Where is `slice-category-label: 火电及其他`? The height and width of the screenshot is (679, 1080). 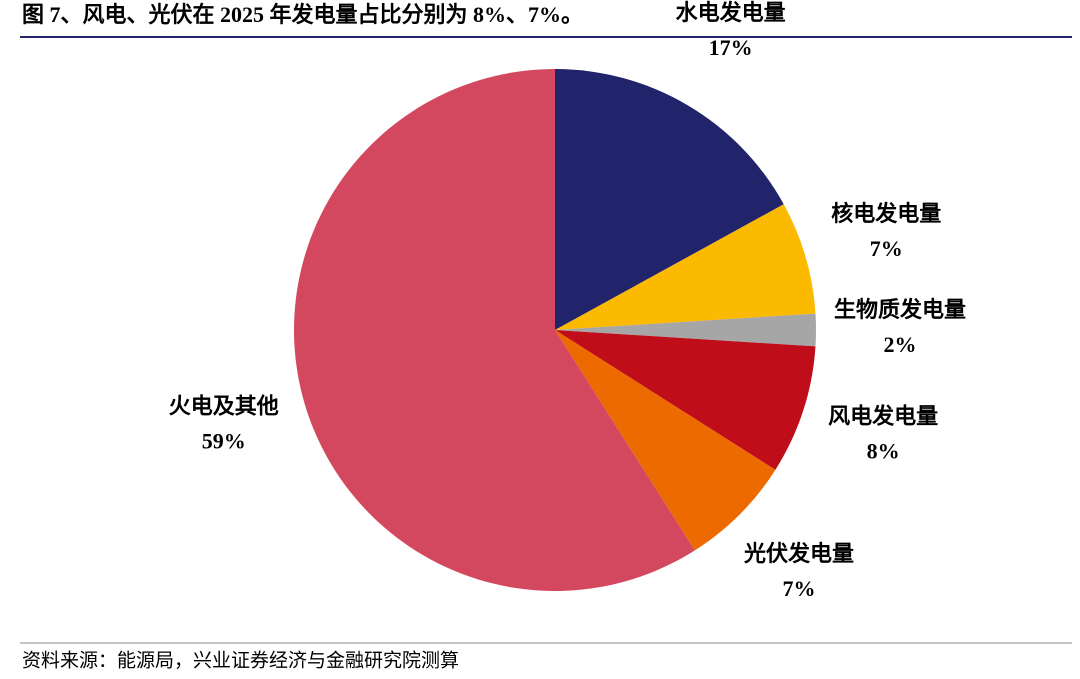
slice-category-label: 火电及其他 is located at coordinates (224, 405).